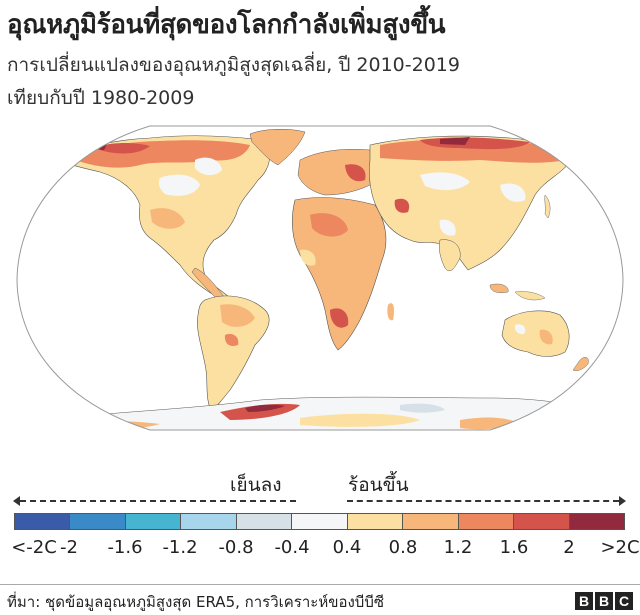 The image size is (640, 615). Describe the element at coordinates (514, 547) in the screenshot. I see `legend-tick-label: 1.6` at that location.